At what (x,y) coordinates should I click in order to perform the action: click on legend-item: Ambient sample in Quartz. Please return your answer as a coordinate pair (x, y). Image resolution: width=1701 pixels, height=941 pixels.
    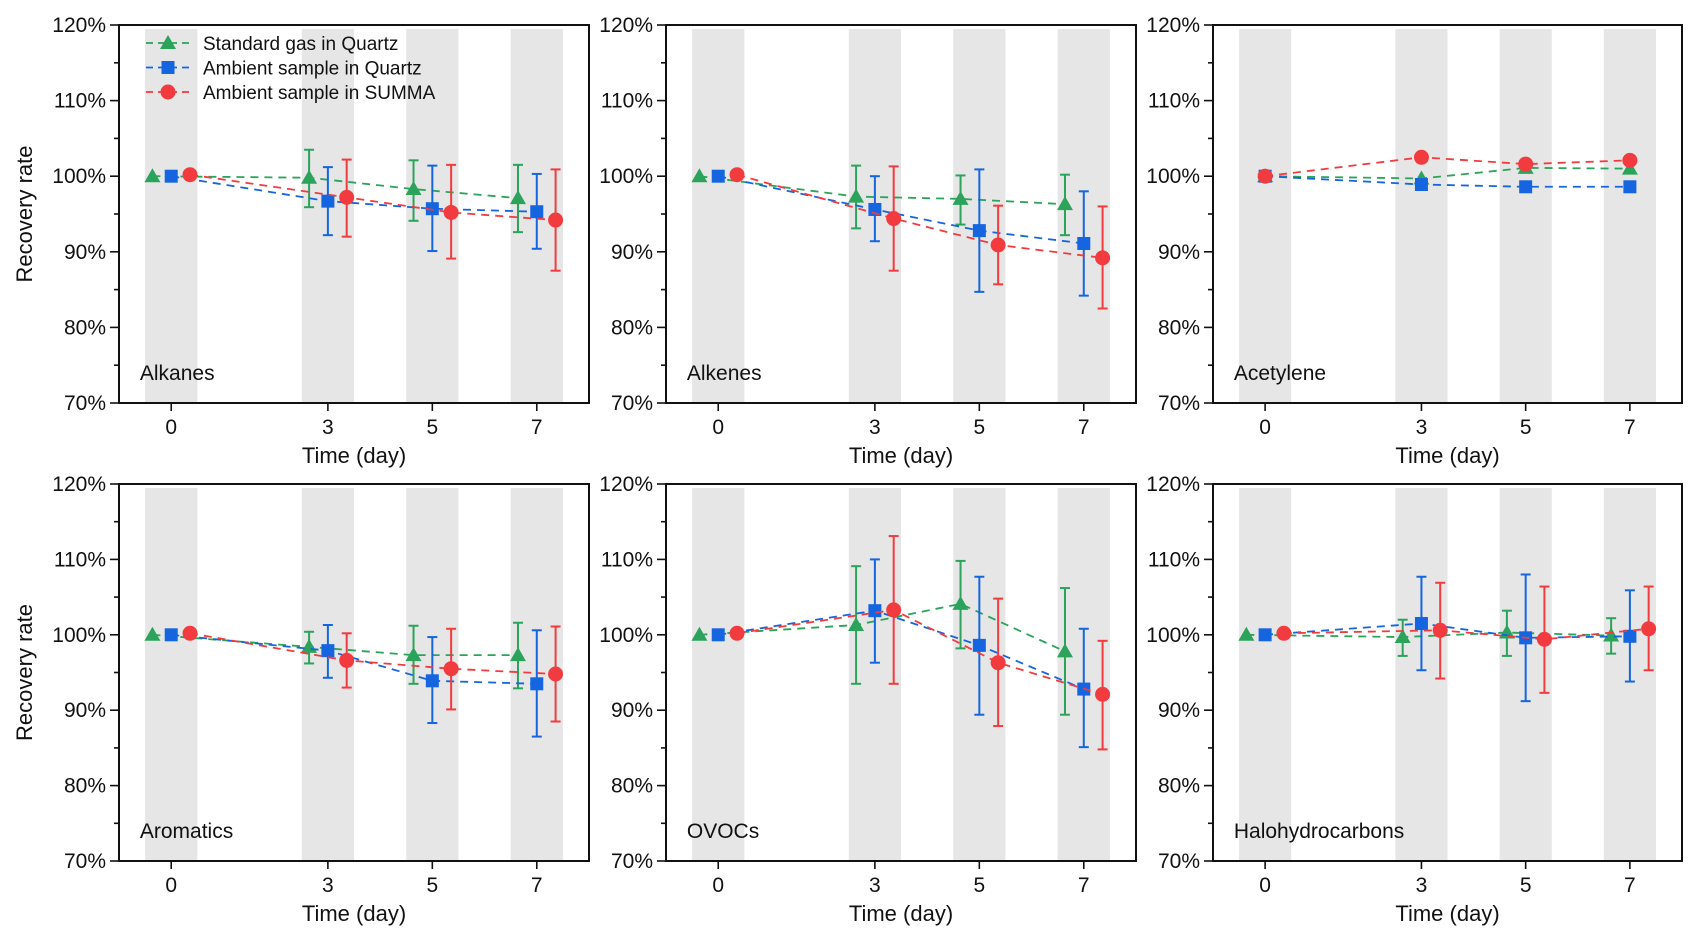
    Looking at the image, I should click on (284, 69).